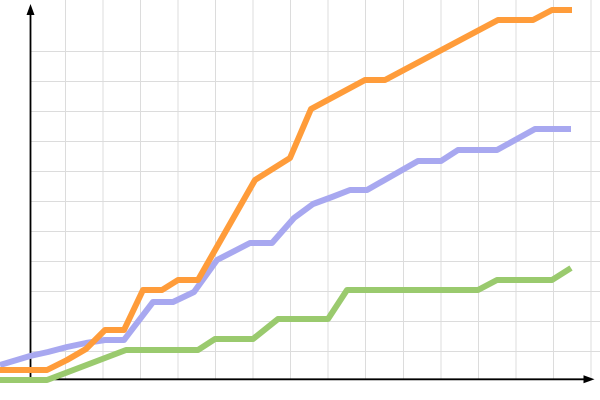 This screenshot has width=600, height=400. Describe the element at coordinates (30, 9) in the screenshot. I see `y-axis-arrow-icon` at that location.